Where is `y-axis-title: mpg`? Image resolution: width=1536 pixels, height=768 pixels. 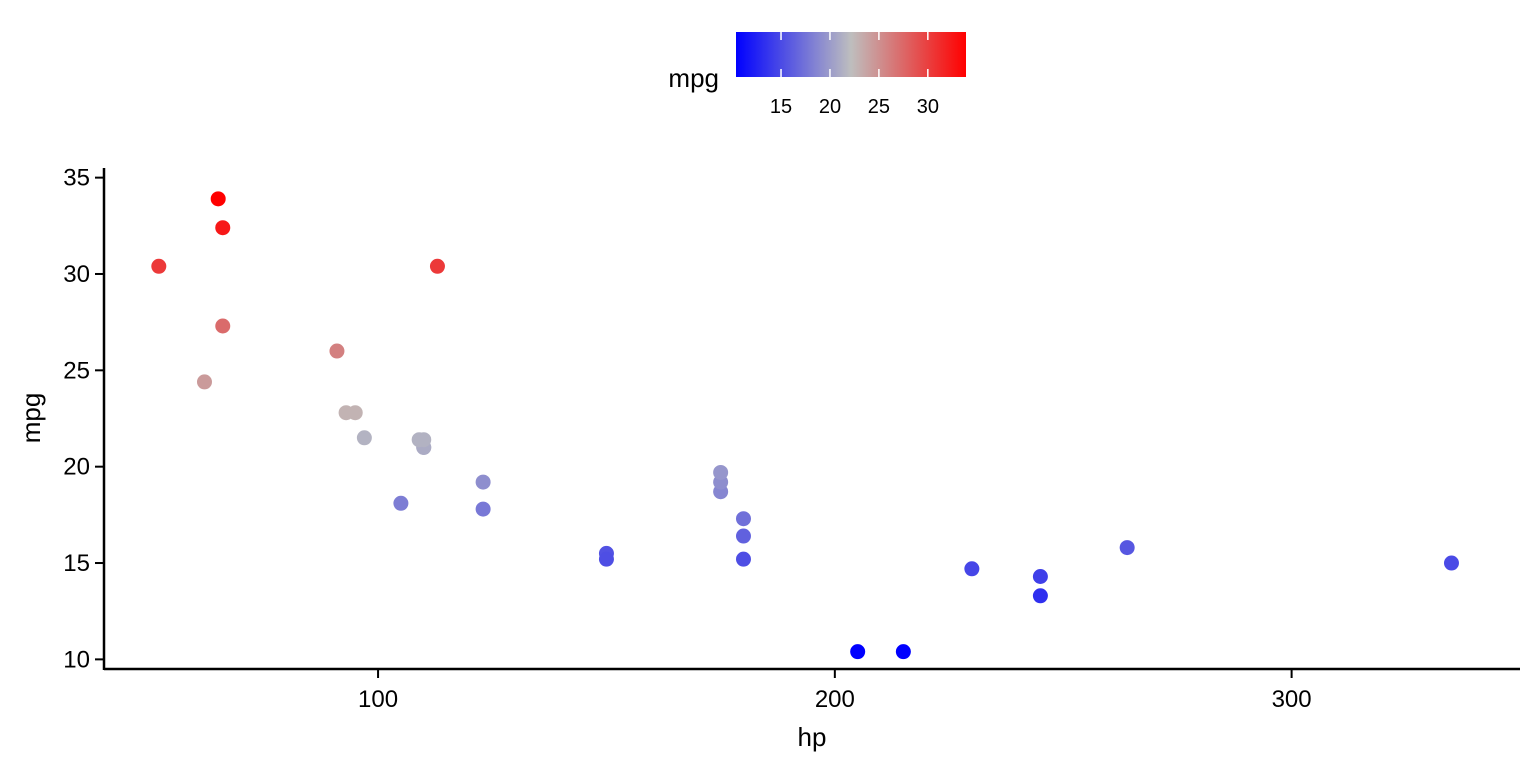
y-axis-title: mpg is located at coordinates (31, 418).